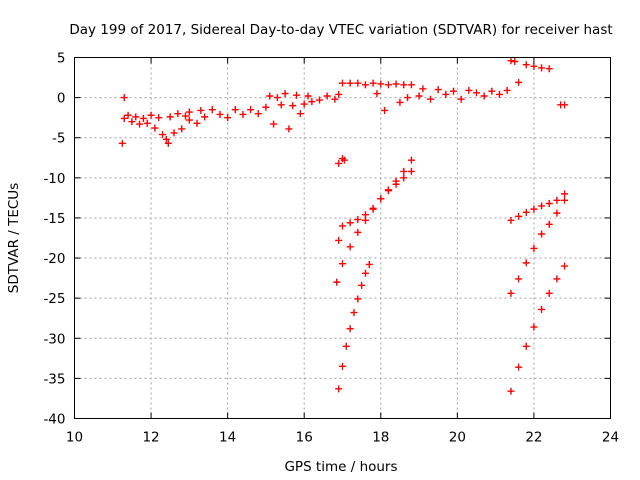 The height and width of the screenshot is (480, 640). What do you see at coordinates (340, 467) in the screenshot?
I see `x-axis-label: GPS time / hours` at bounding box center [340, 467].